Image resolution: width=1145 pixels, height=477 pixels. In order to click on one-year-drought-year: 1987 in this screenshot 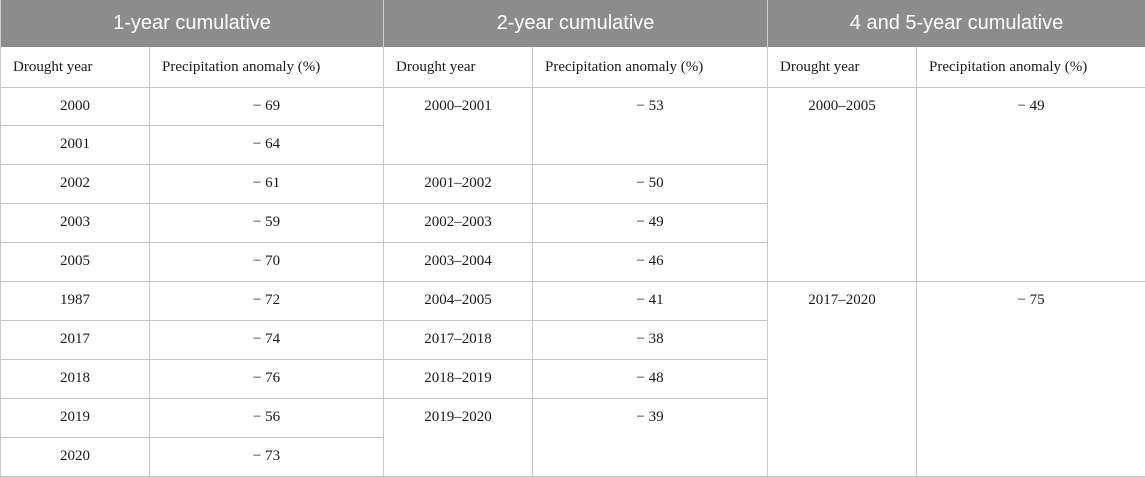, I will do `click(75, 301)`.